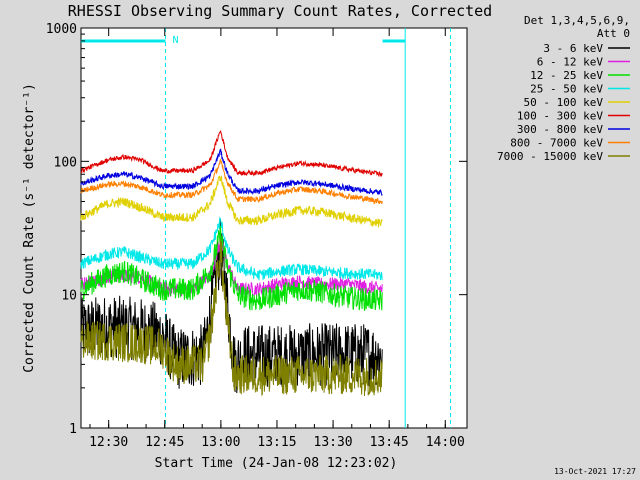  What do you see at coordinates (556, 143) in the screenshot?
I see `legend-label: 800 - 7000 keV` at bounding box center [556, 143].